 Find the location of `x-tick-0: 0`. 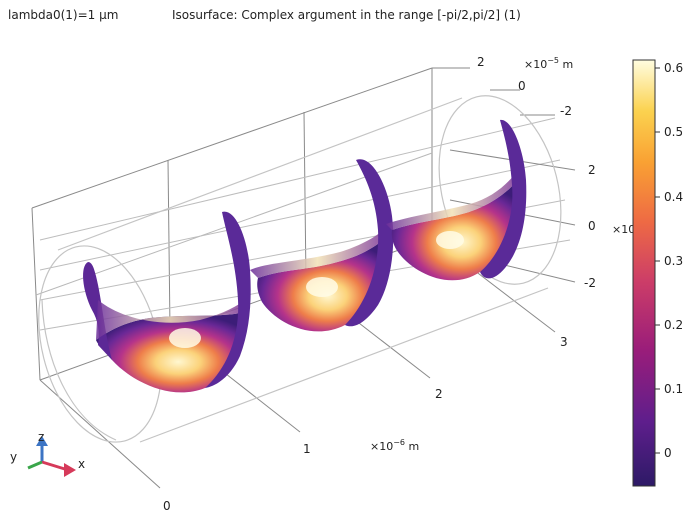

x-tick-0: 0 is located at coordinates (167, 505).